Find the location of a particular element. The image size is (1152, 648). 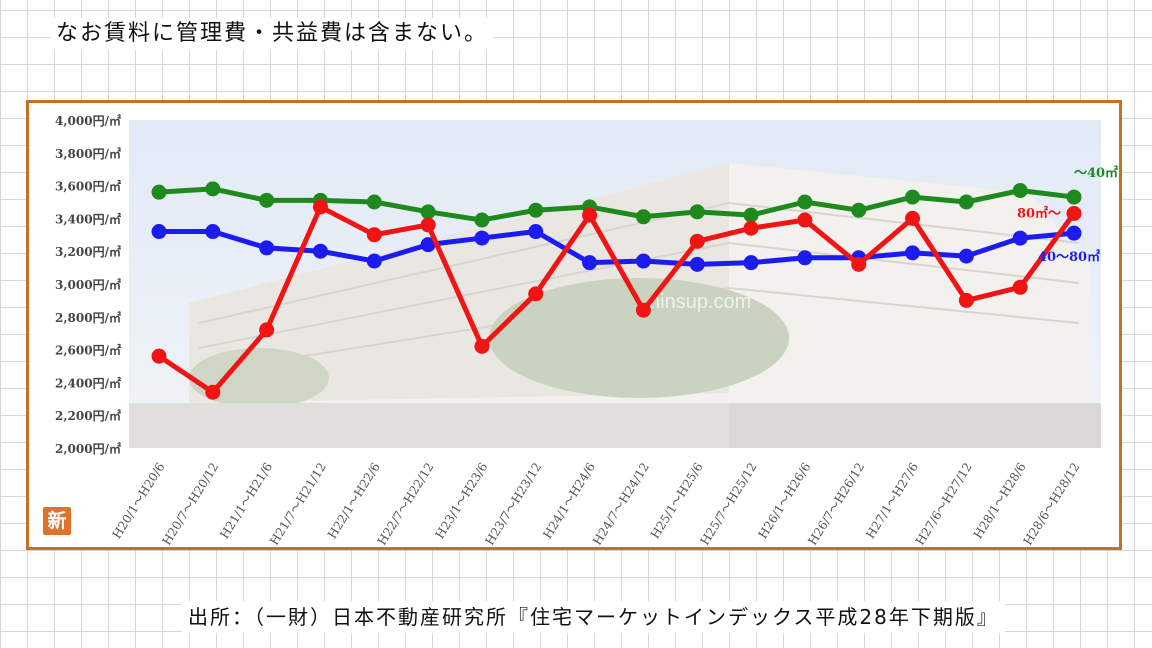

y-tick-label: 2,400円/㎡ is located at coordinates (88, 382).